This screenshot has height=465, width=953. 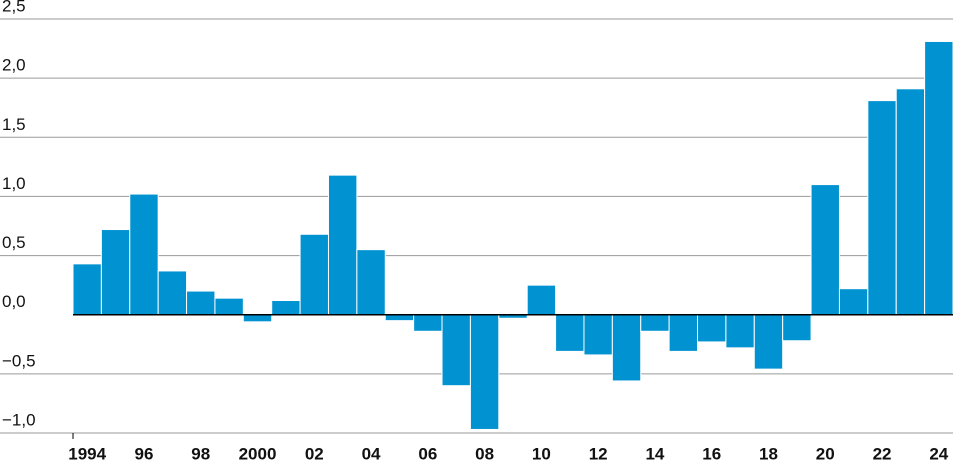 What do you see at coordinates (14, 301) in the screenshot?
I see `y-tick-label: 0,0` at bounding box center [14, 301].